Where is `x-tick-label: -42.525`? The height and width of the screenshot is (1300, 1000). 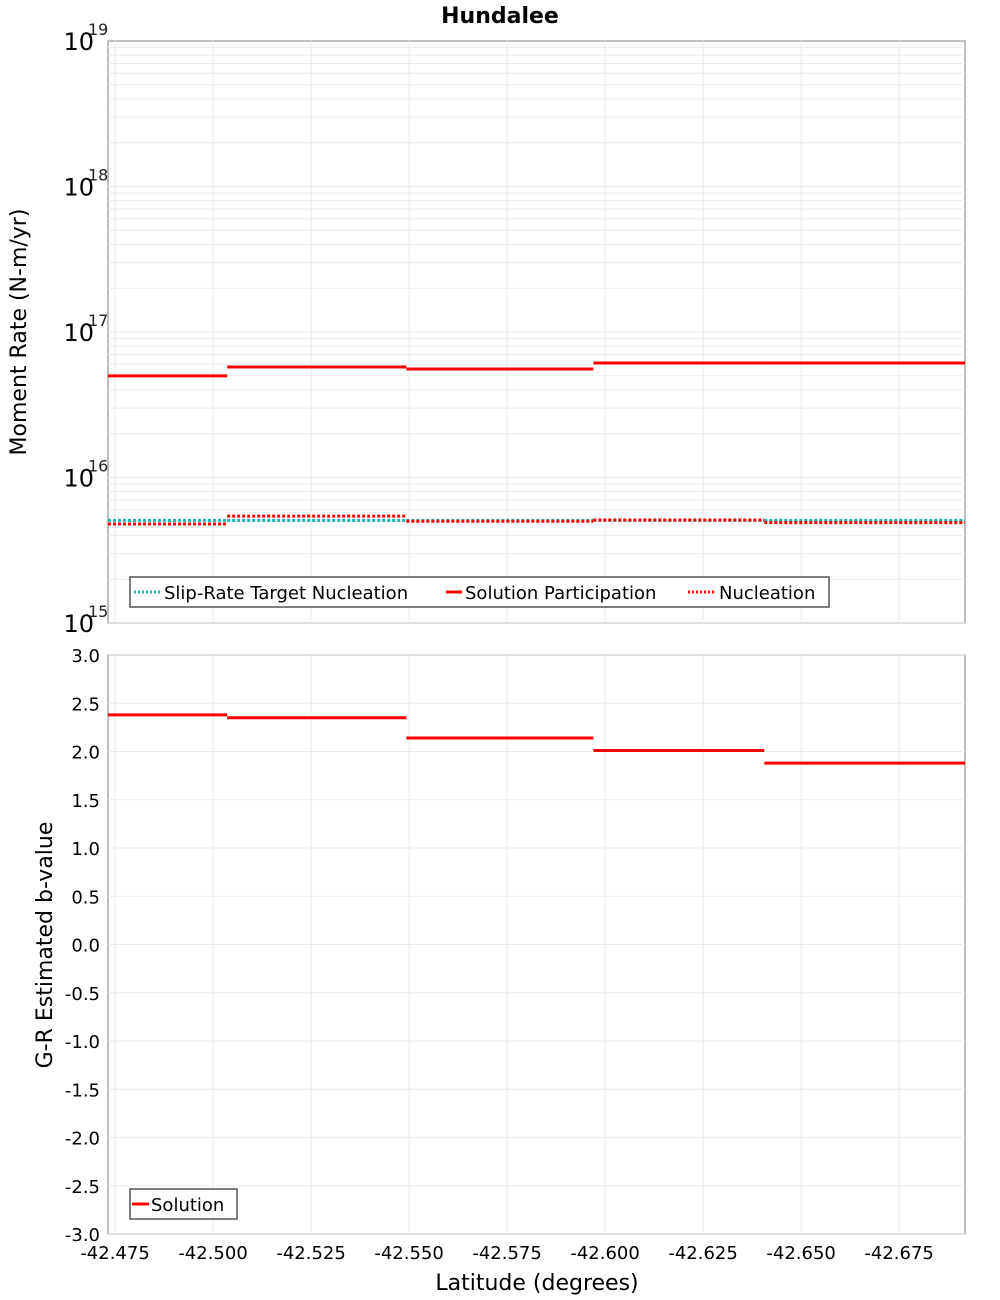
x-tick-label: -42.525 is located at coordinates (310, 1253).